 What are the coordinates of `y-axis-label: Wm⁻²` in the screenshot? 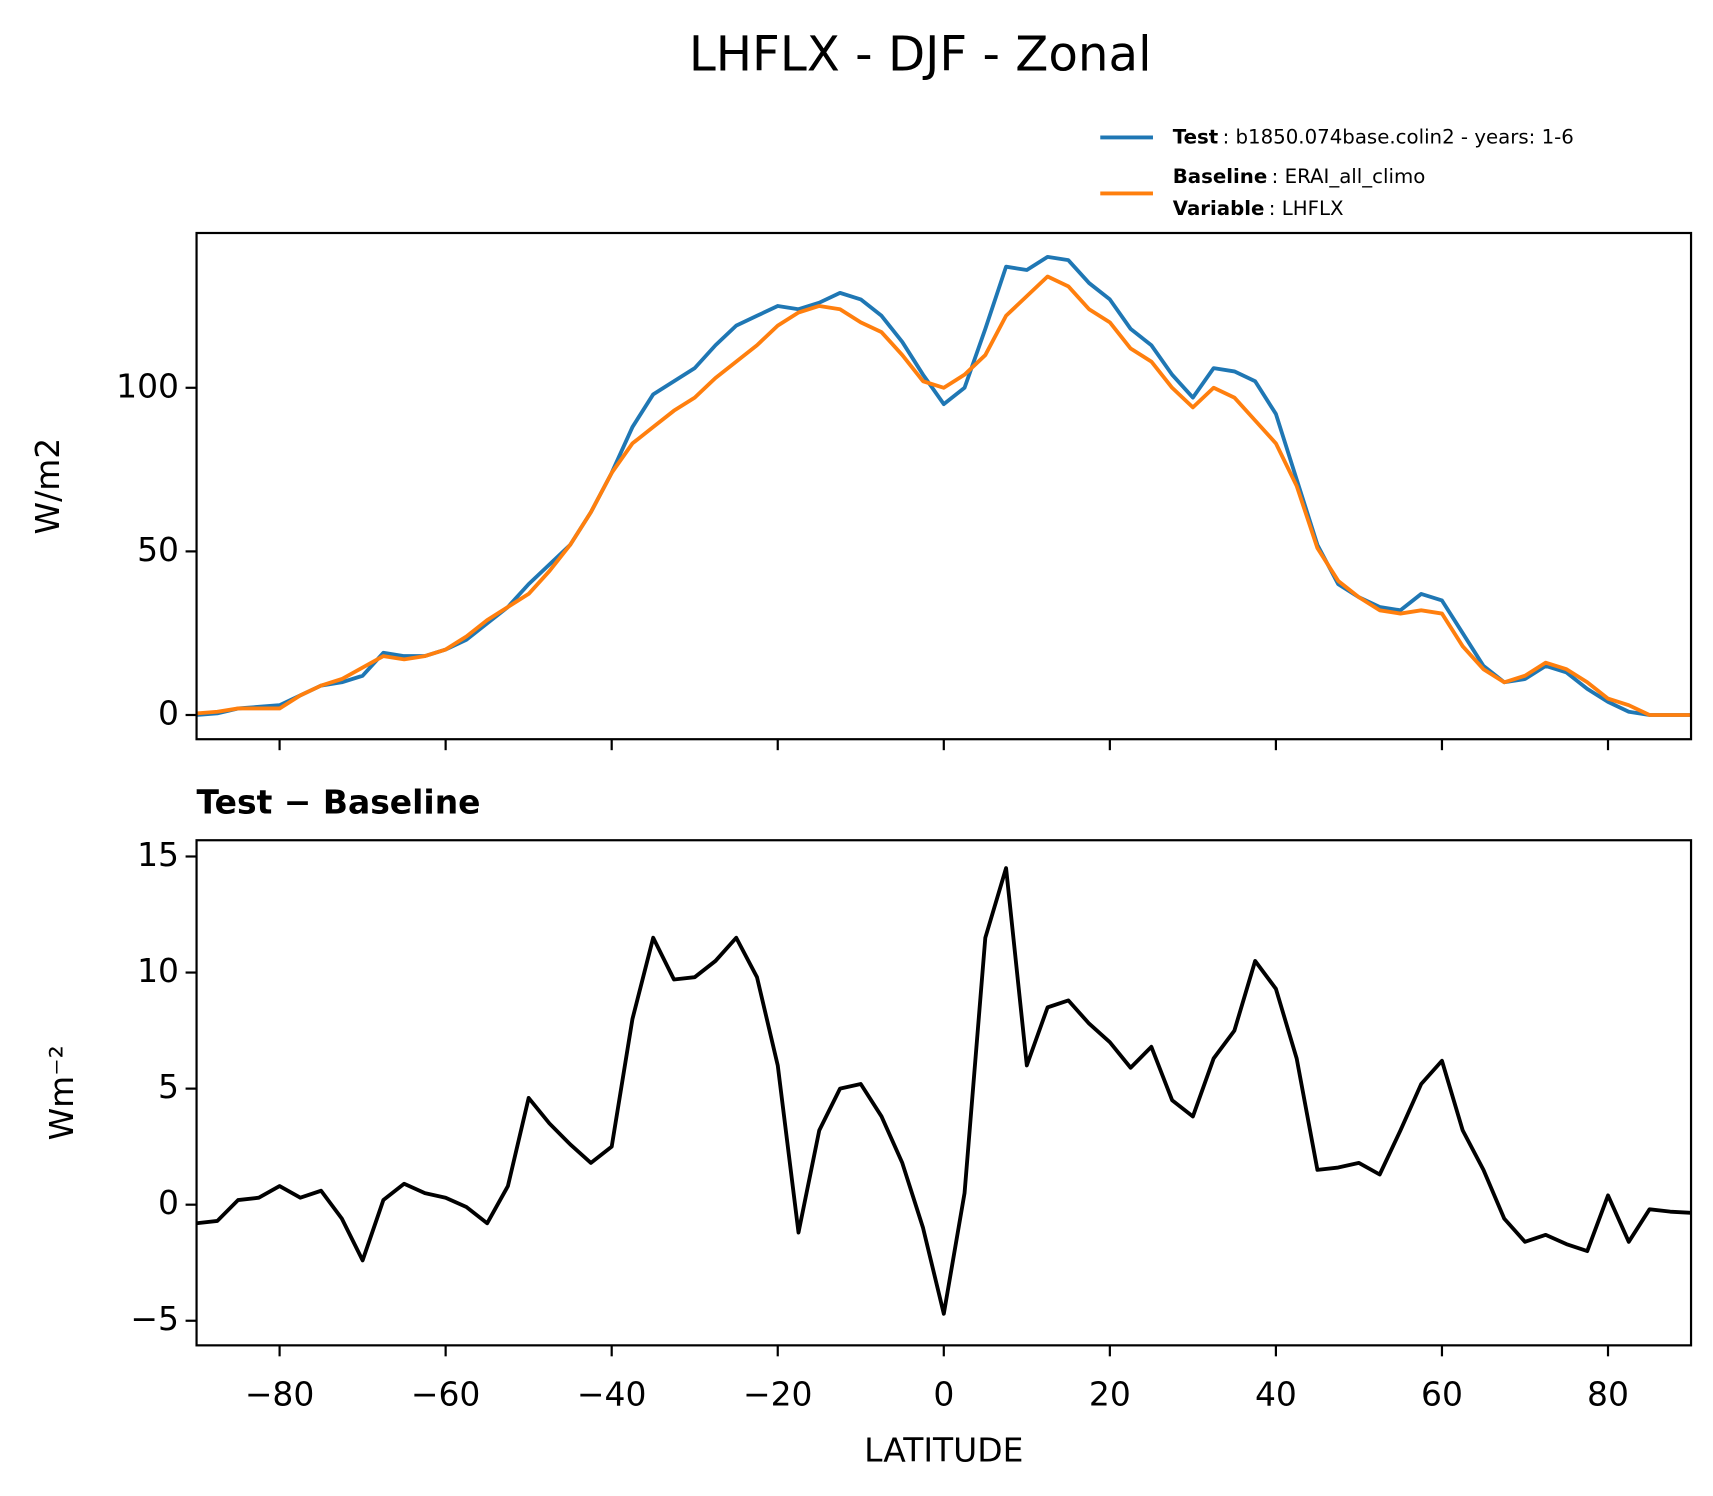 It's located at (61, 1092).